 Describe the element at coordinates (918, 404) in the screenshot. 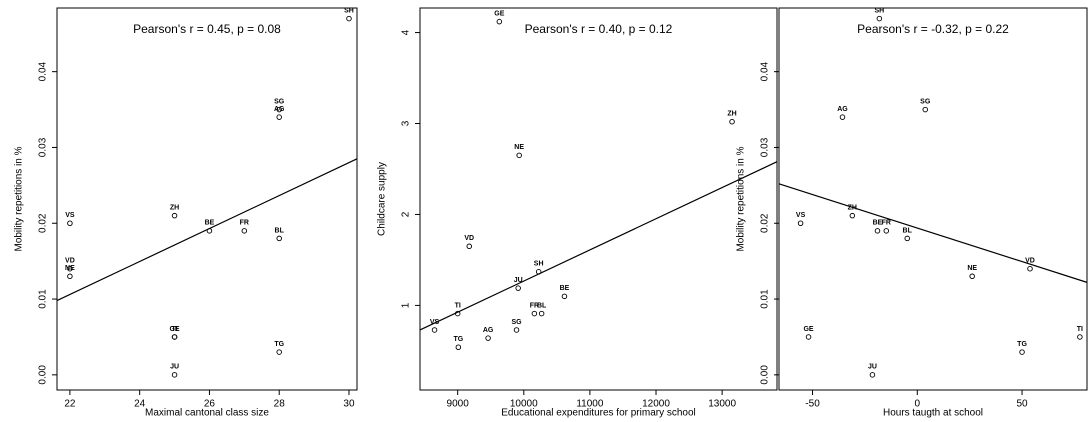

I see `x-tick-label: 0` at that location.